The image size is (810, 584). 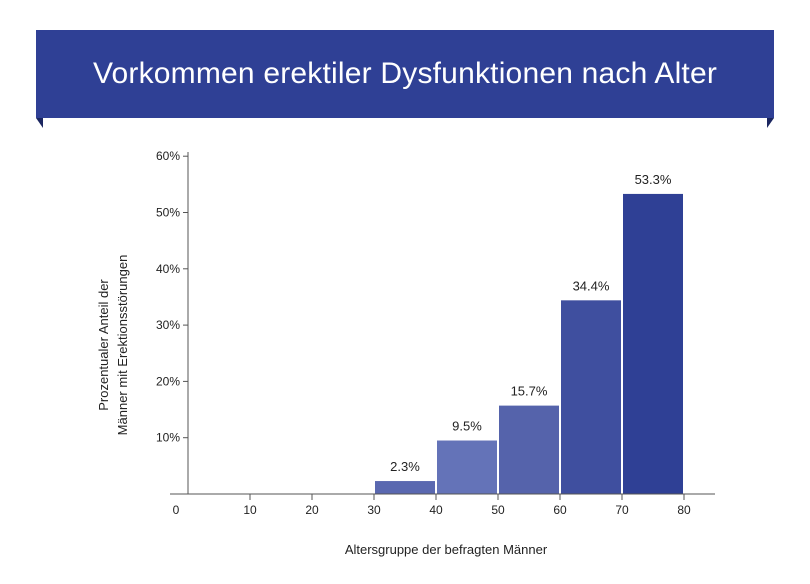 What do you see at coordinates (405, 466) in the screenshot?
I see `bar-value-label: 2.3%` at bounding box center [405, 466].